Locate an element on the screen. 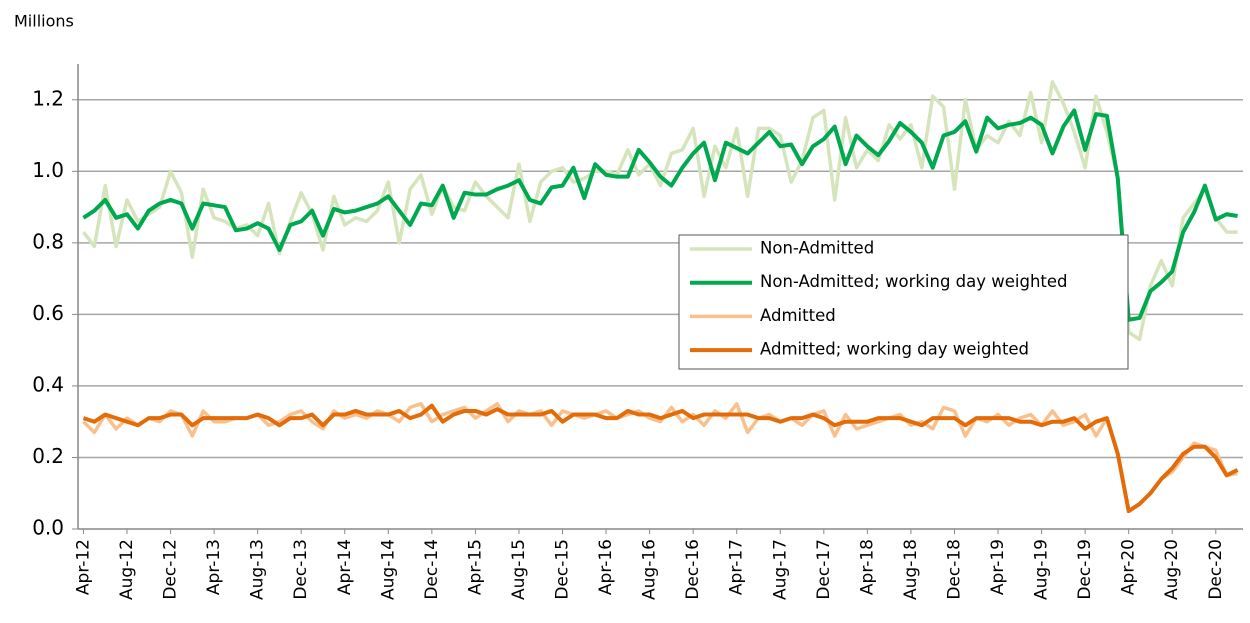 This screenshot has height=623, width=1250. x-tick-label: Aug-16 is located at coordinates (650, 569).